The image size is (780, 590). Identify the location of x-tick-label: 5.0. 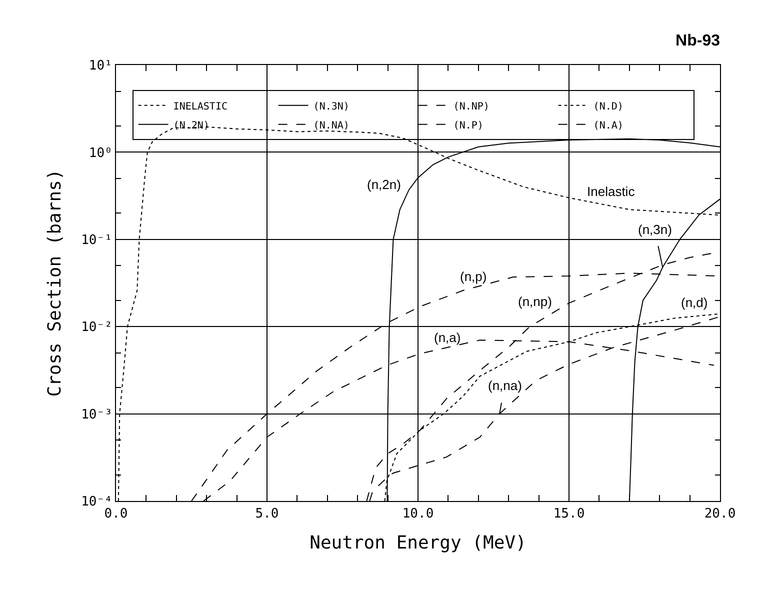
(267, 514).